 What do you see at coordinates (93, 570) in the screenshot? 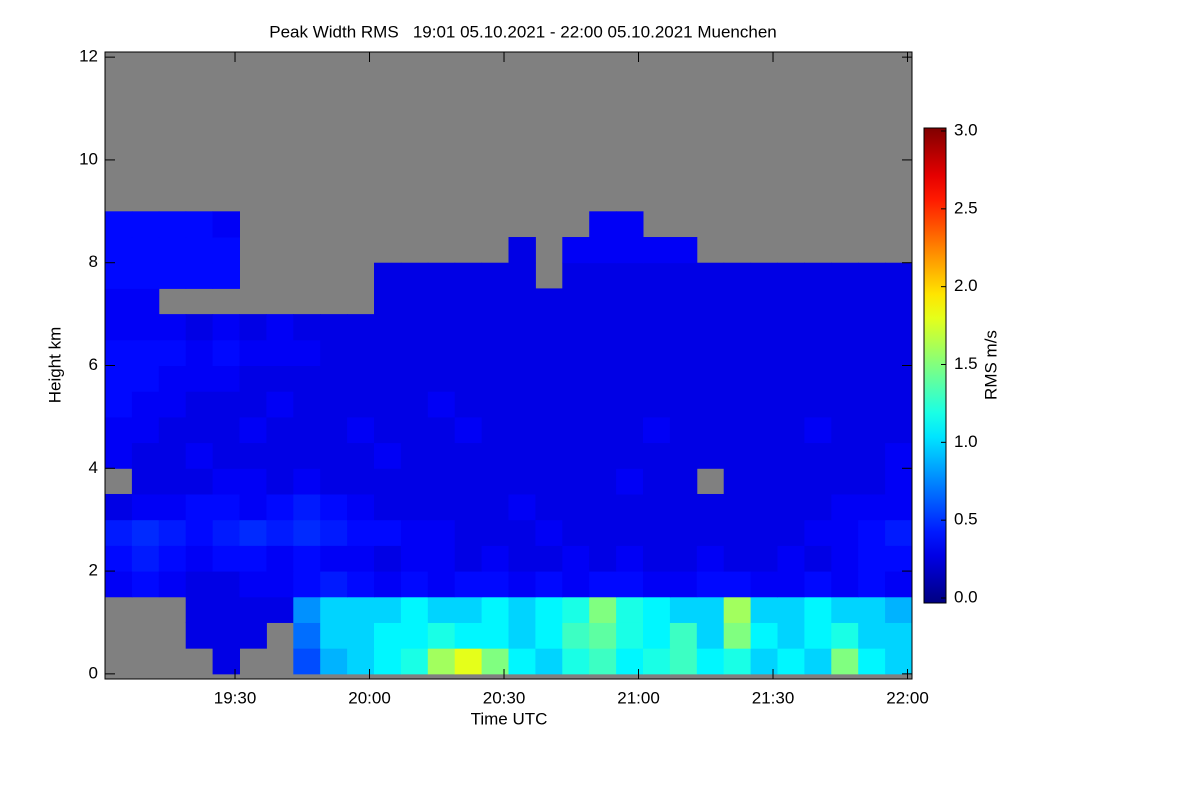
I see `y-tick-label: 2` at bounding box center [93, 570].